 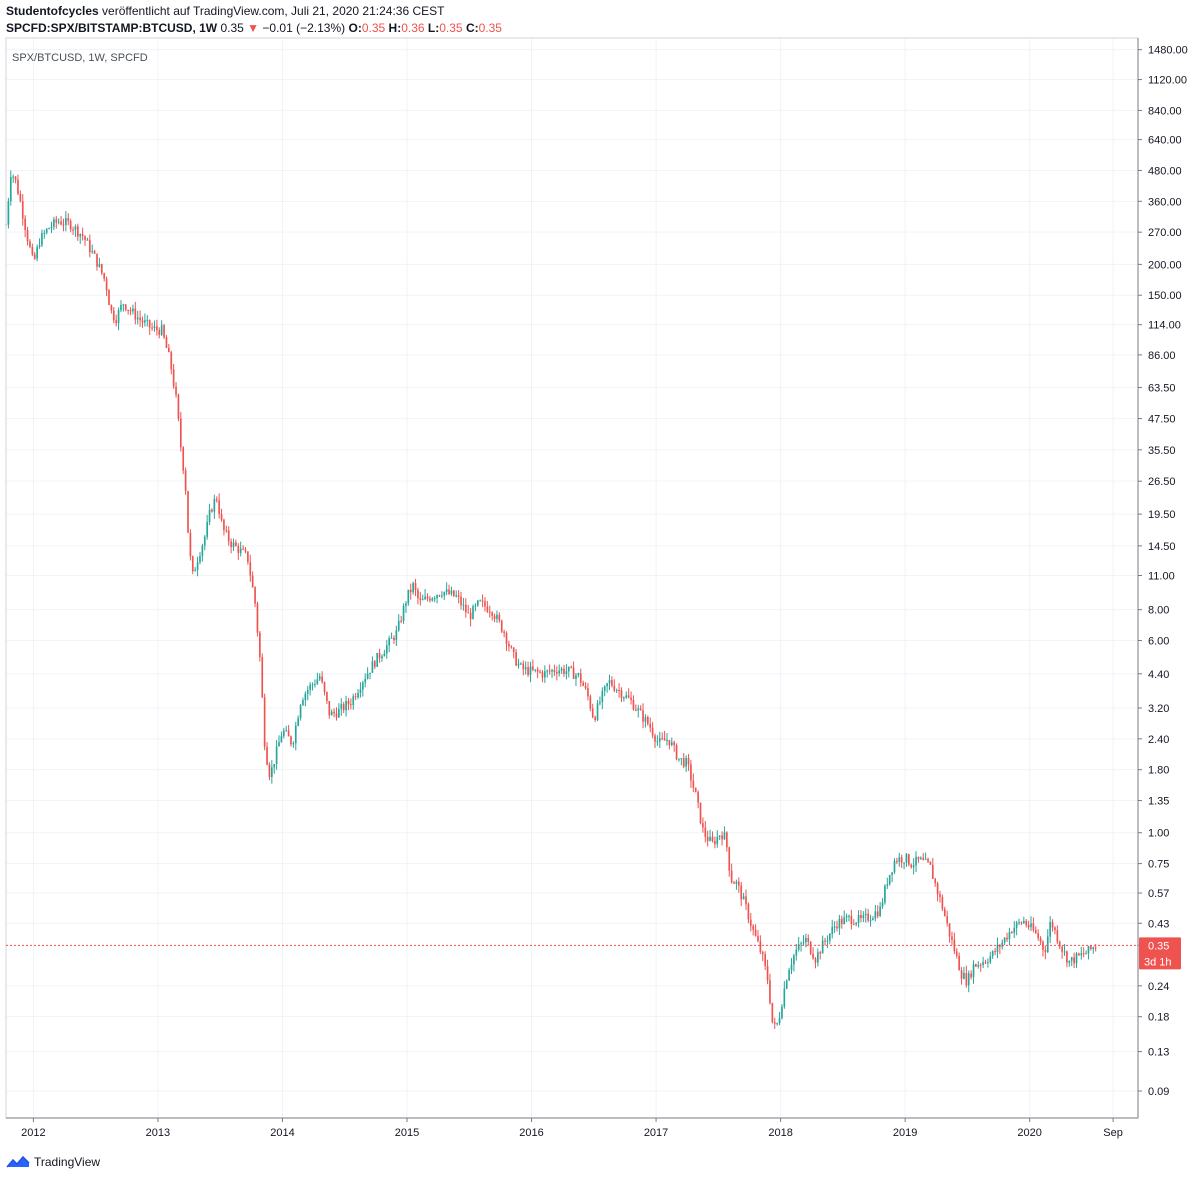 I want to click on time-axis: 2012 2013 2014 2015 2016 2017 2018 2019 2020 Sep, so click(x=572, y=1128).